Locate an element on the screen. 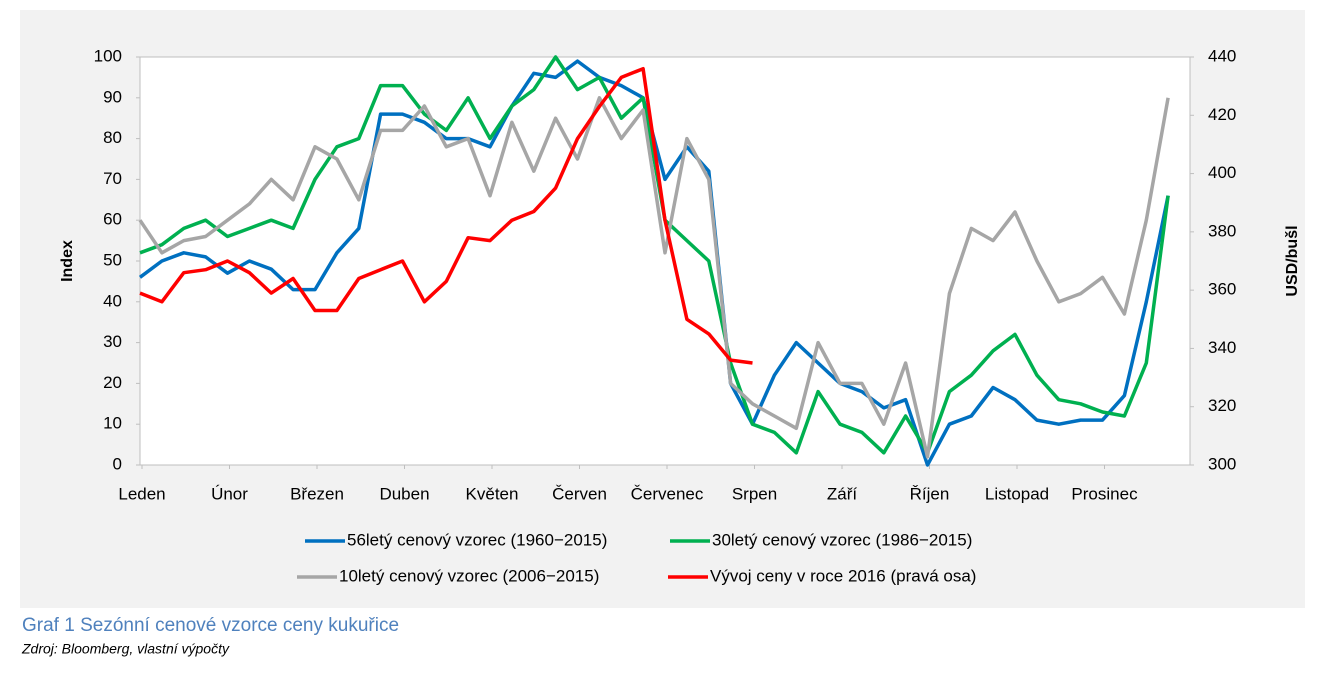 The width and height of the screenshot is (1323, 680). y-tick-label: 0 is located at coordinates (117, 463).